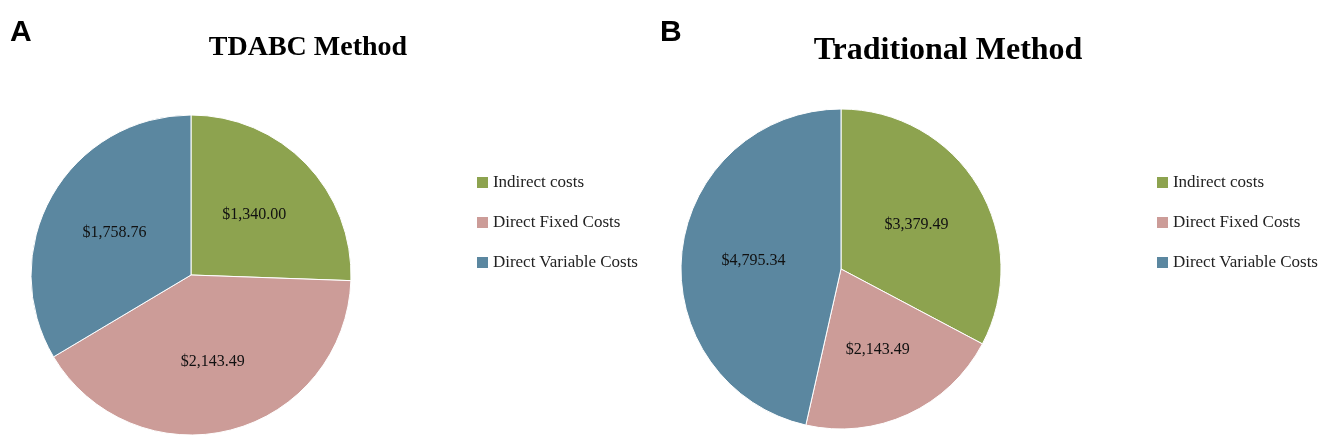 The height and width of the screenshot is (446, 1341). I want to click on data-label: $3,379.49, so click(916, 224).